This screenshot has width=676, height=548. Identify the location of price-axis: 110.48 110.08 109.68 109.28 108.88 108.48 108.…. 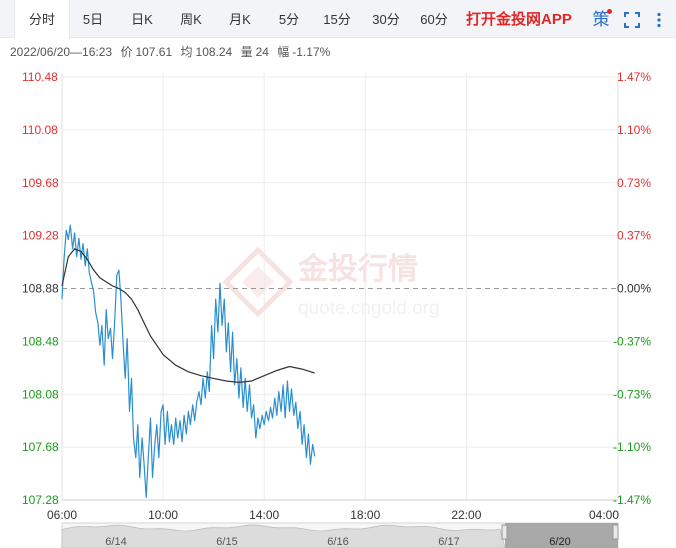
(40, 288).